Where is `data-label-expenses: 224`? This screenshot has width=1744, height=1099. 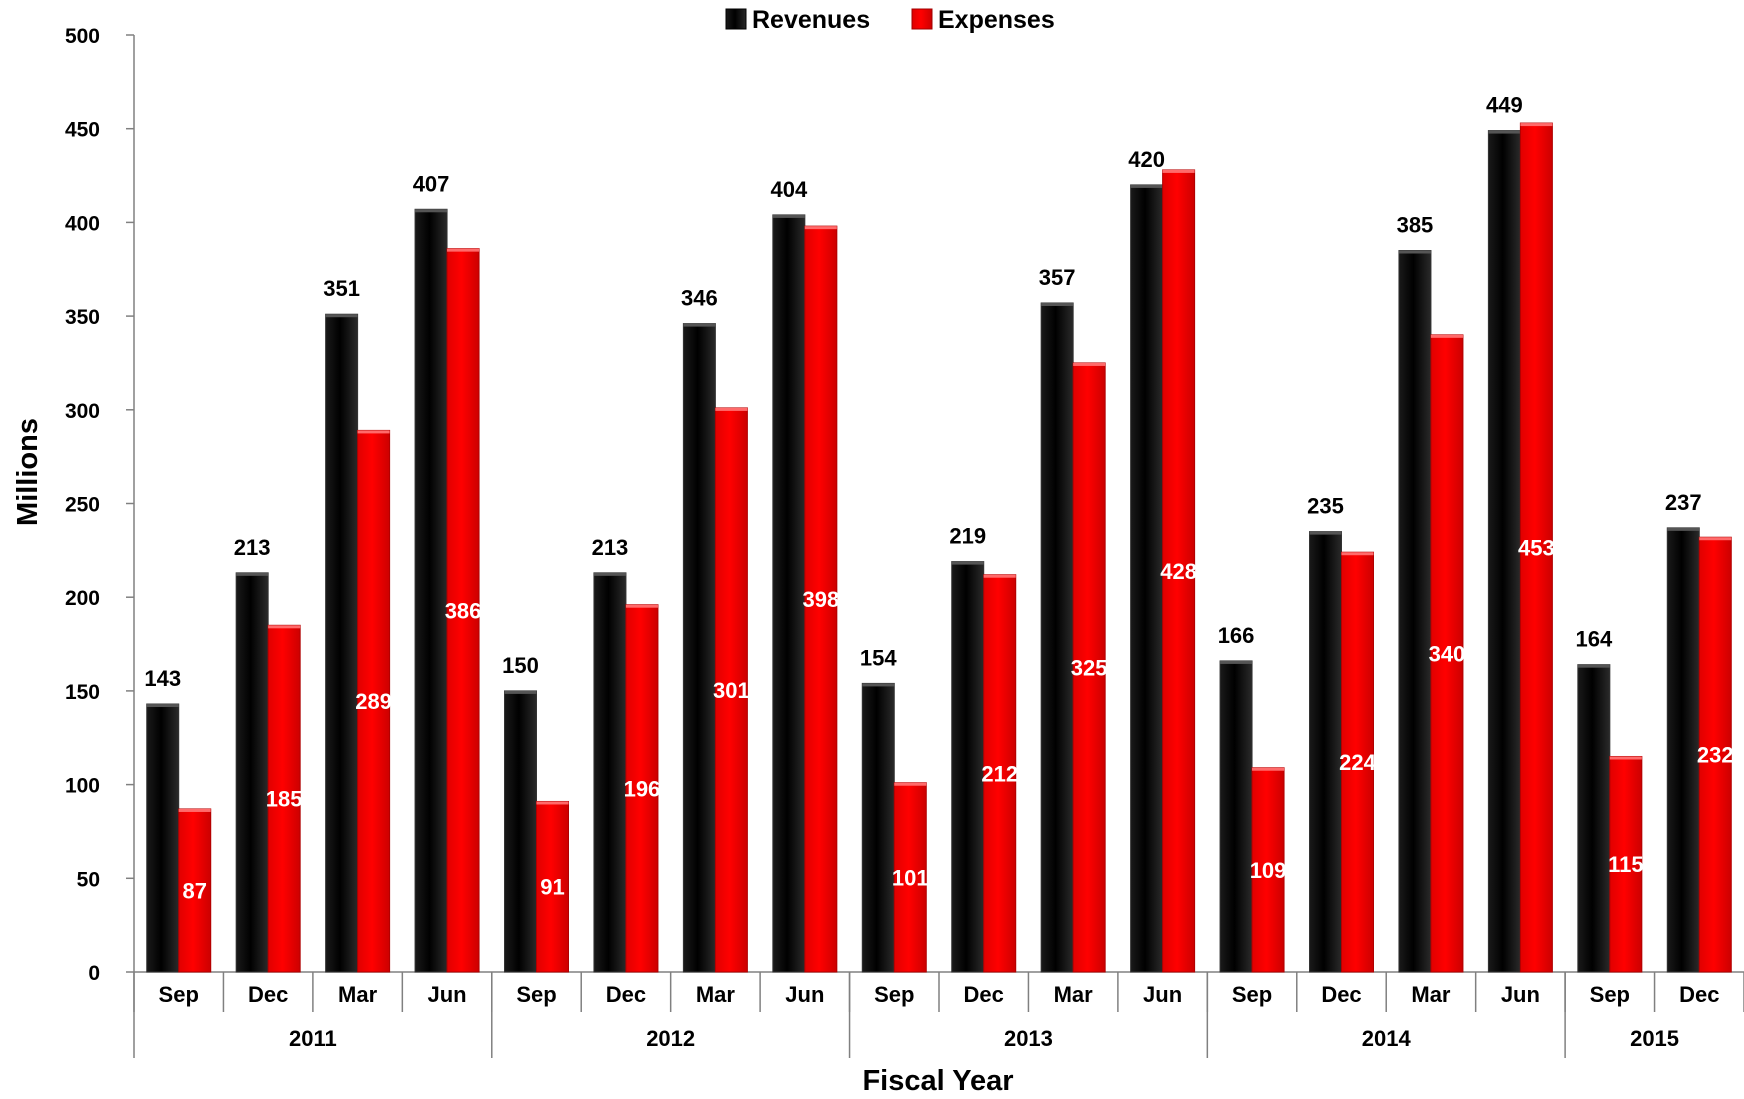 data-label-expenses: 224 is located at coordinates (1357, 762).